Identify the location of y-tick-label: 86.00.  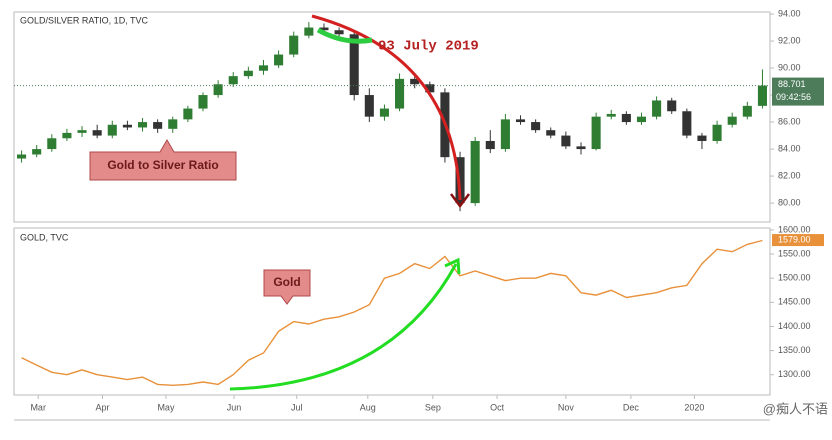
(789, 121).